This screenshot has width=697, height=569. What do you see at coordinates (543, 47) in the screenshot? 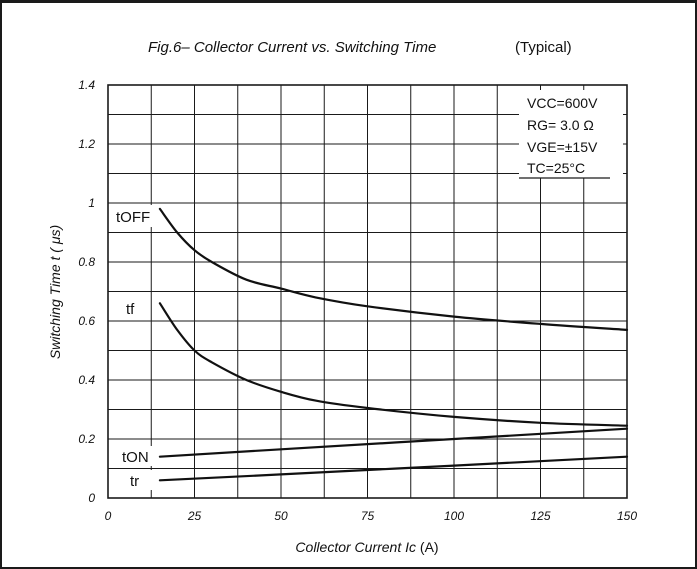
I see `chart-title-suffix: (Typical)` at bounding box center [543, 47].